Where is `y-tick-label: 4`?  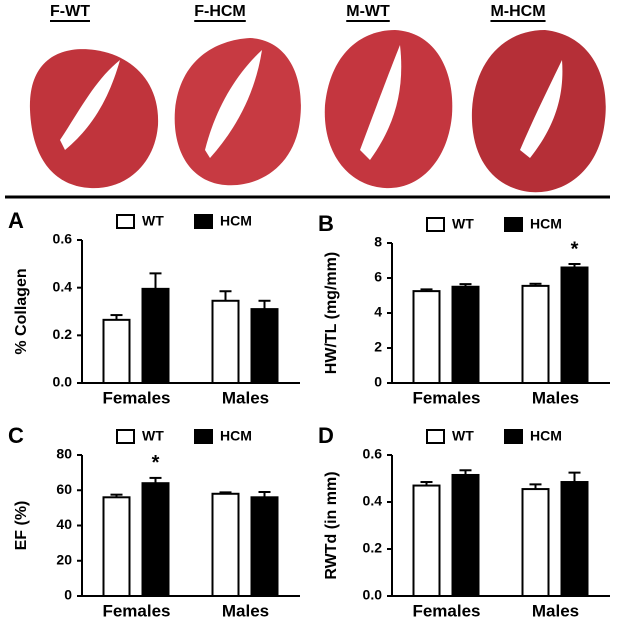 y-tick-label: 4 is located at coordinates (378, 312).